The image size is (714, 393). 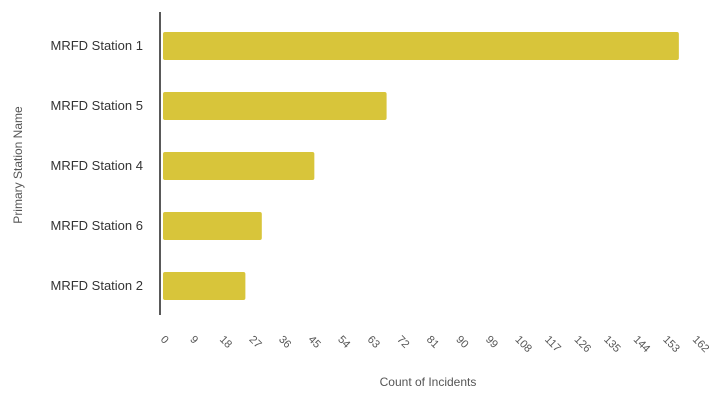 I want to click on category-label: MRFD Station 6, so click(x=97, y=225).